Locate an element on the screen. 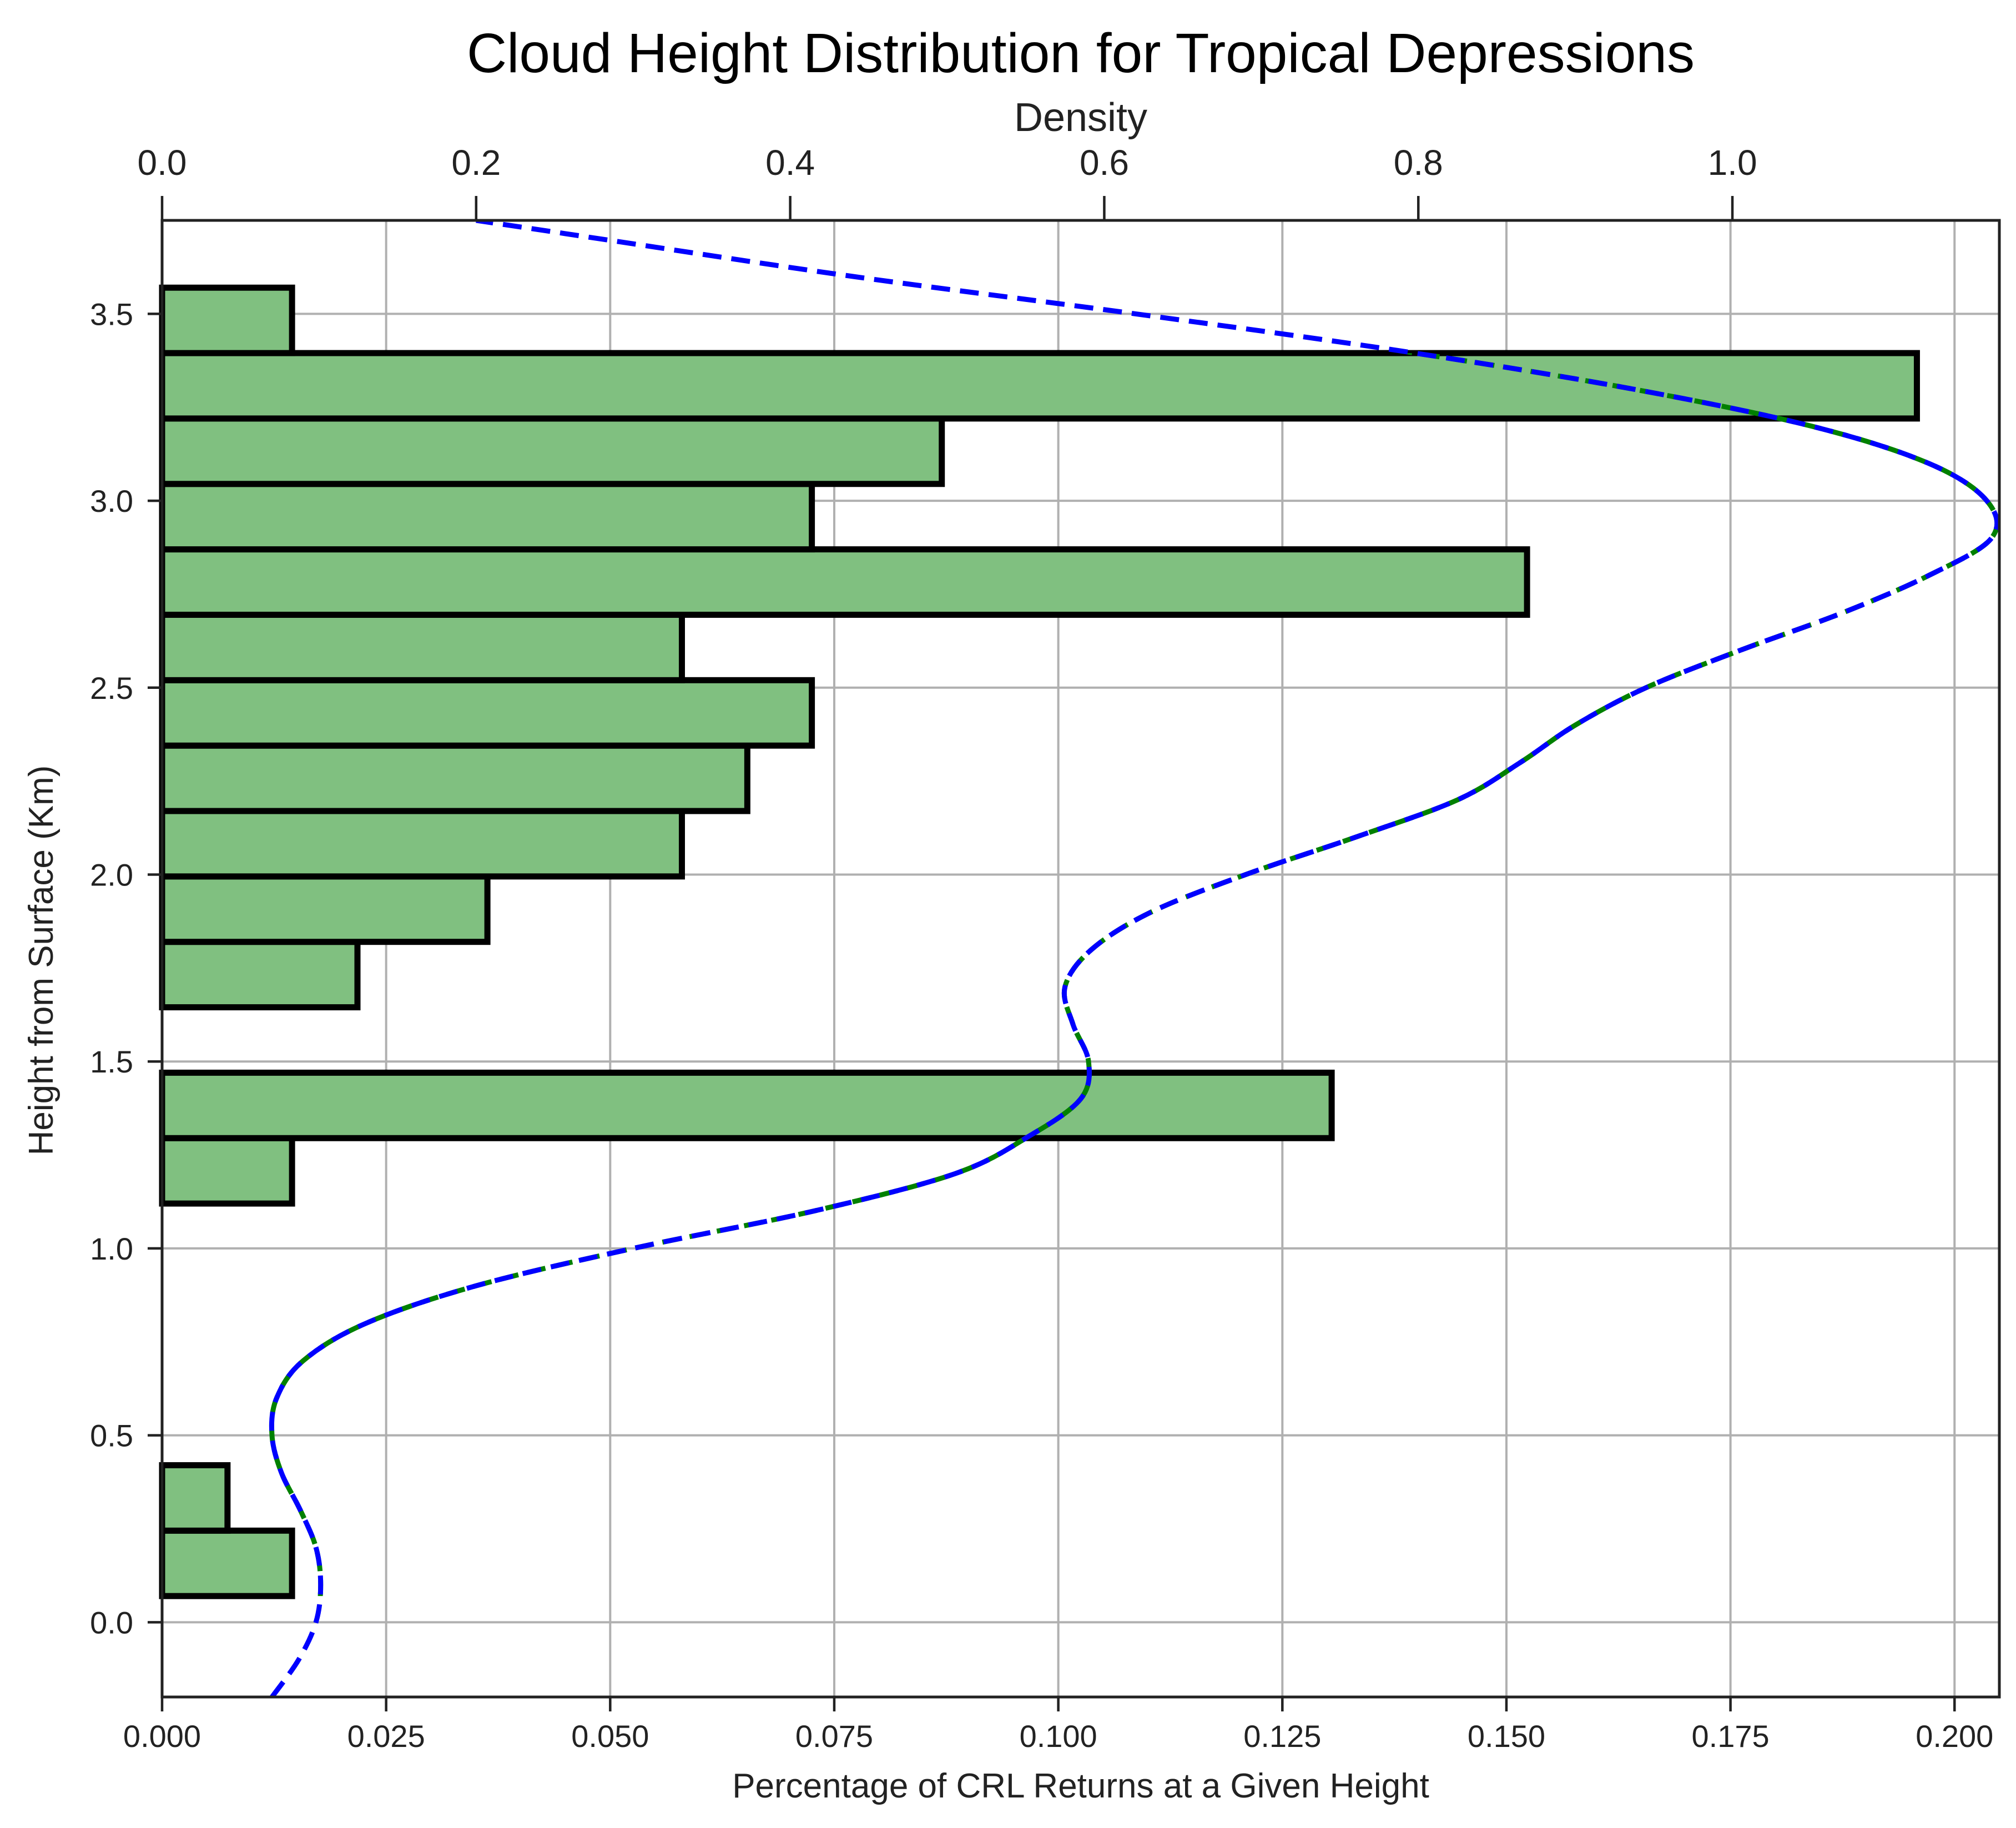 This screenshot has height=1828, width=2016. top-tick-label: 1.0 is located at coordinates (1732, 163).